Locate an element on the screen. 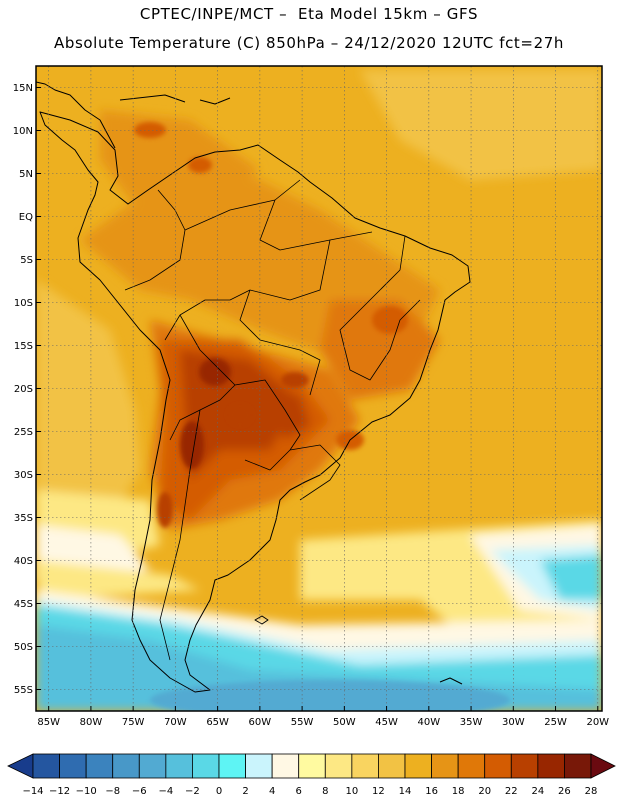  lon-tick-label: 70W is located at coordinates (175, 722).